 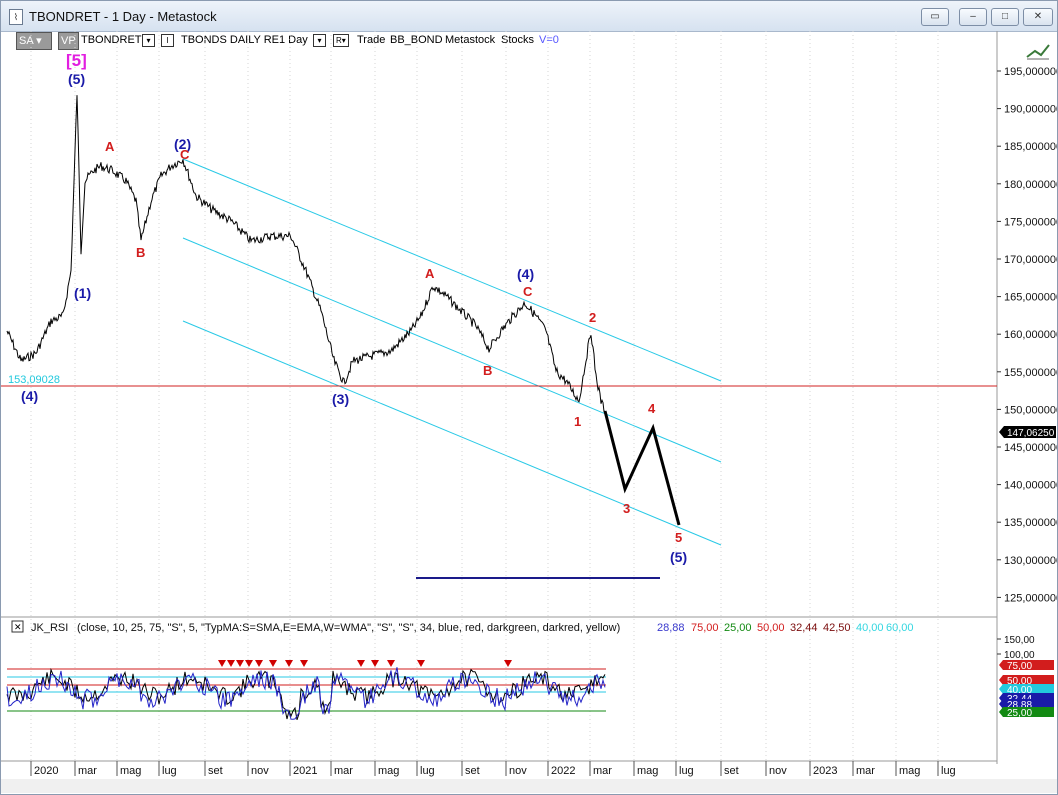 I want to click on close-icon: ✕, so click(x=1038, y=17).